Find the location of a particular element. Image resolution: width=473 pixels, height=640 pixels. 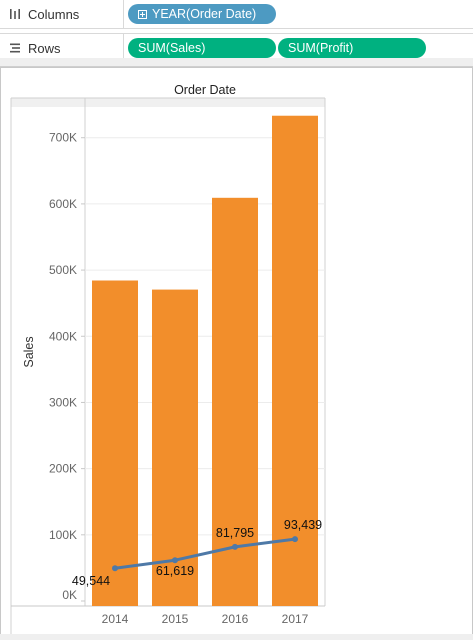

y-tick-label: 700K is located at coordinates (63, 138).